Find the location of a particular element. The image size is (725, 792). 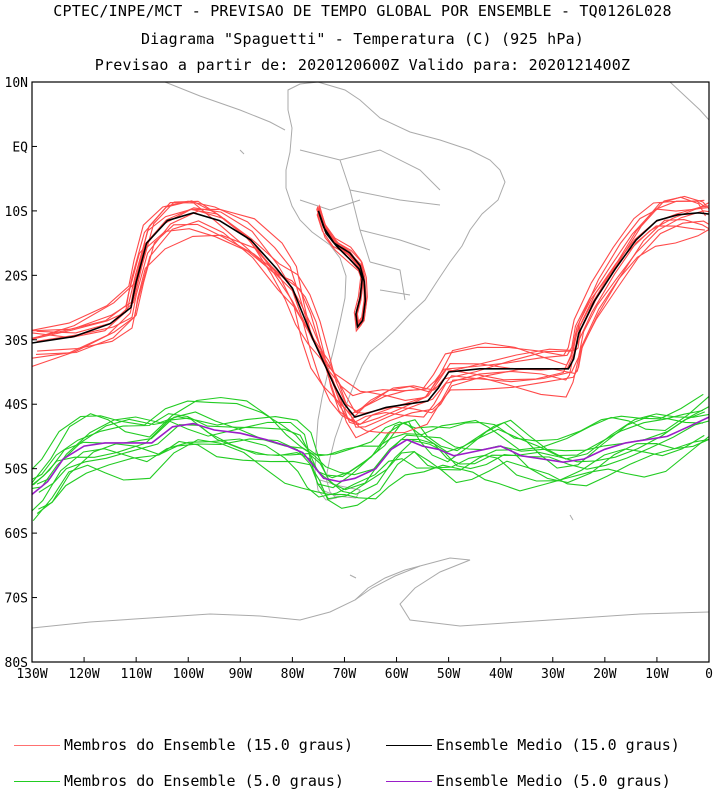

legend-item-members-5: Membros do Ensemble (5.0 graus) is located at coordinates (179, 781).